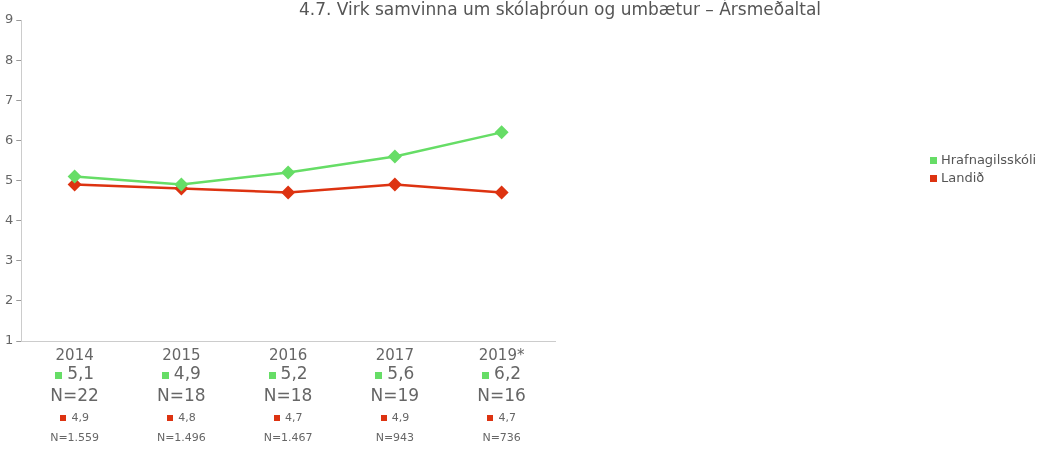  Describe the element at coordinates (9, 260) in the screenshot. I see `y-tick-label: 3` at that location.